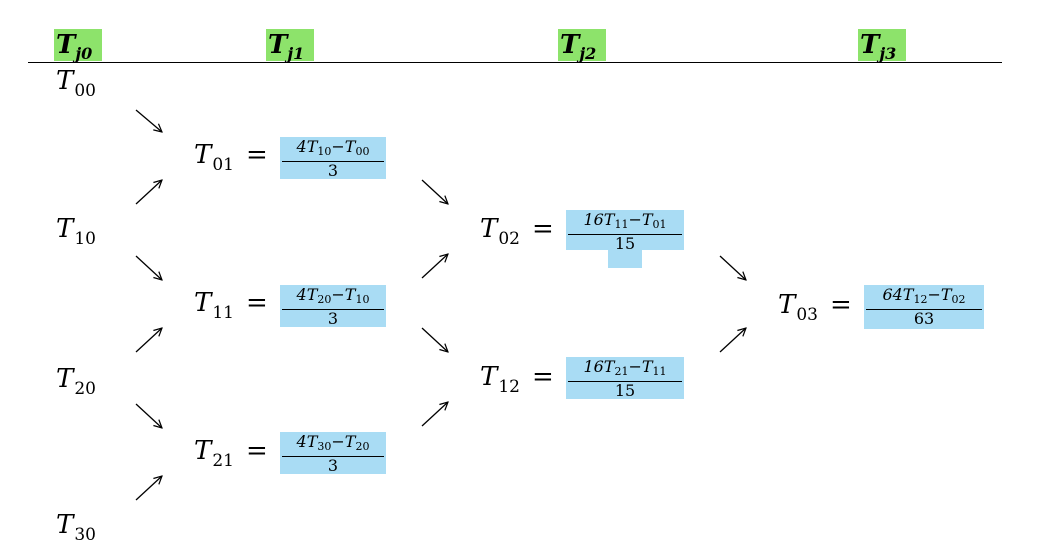 Image resolution: width=1048 pixels, height=550 pixels. What do you see at coordinates (362, 446) in the screenshot?
I see `num-b-sub: 20` at bounding box center [362, 446].